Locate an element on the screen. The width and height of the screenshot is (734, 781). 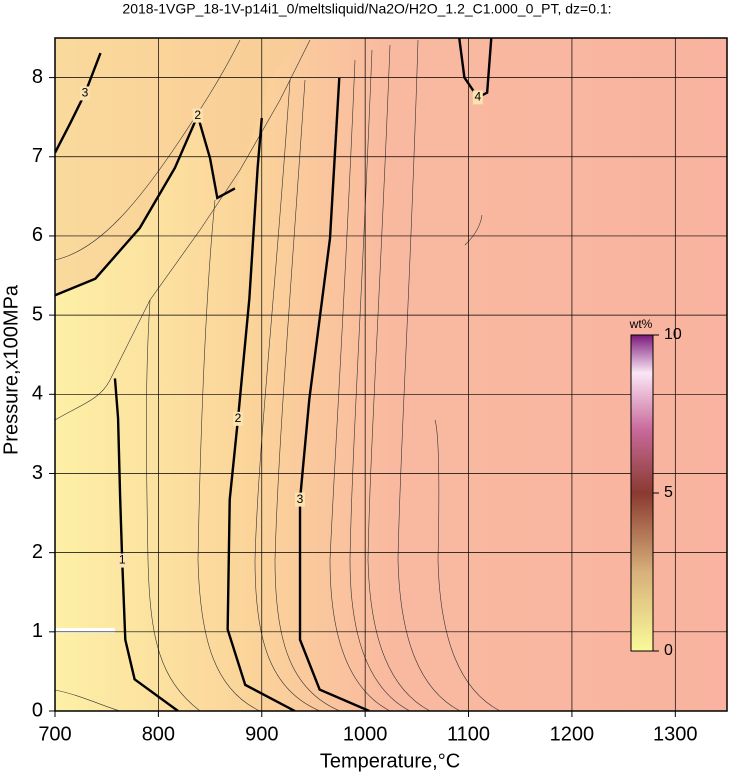
x-tick-label: 1100 is located at coordinates (468, 734).